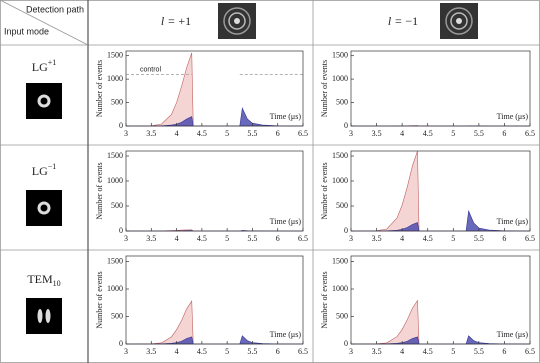 Image resolution: width=540 pixels, height=363 pixels. What do you see at coordinates (26, 31) in the screenshot?
I see `corner-bottom: Input mode` at bounding box center [26, 31].